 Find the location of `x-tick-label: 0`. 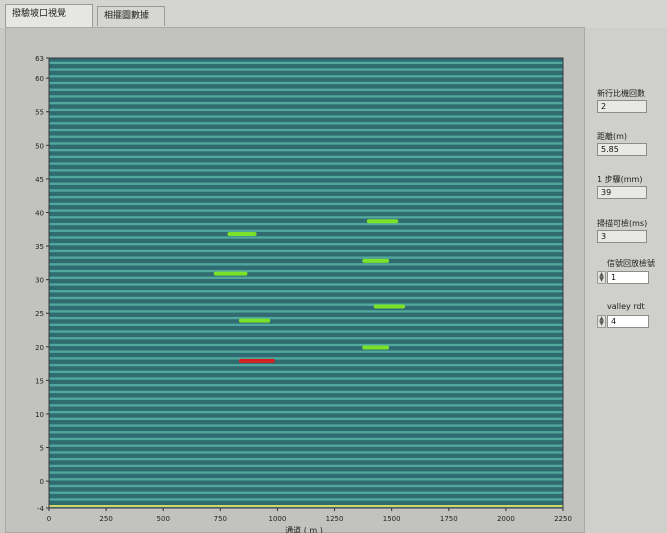

x-tick-label: 0 is located at coordinates (49, 519).